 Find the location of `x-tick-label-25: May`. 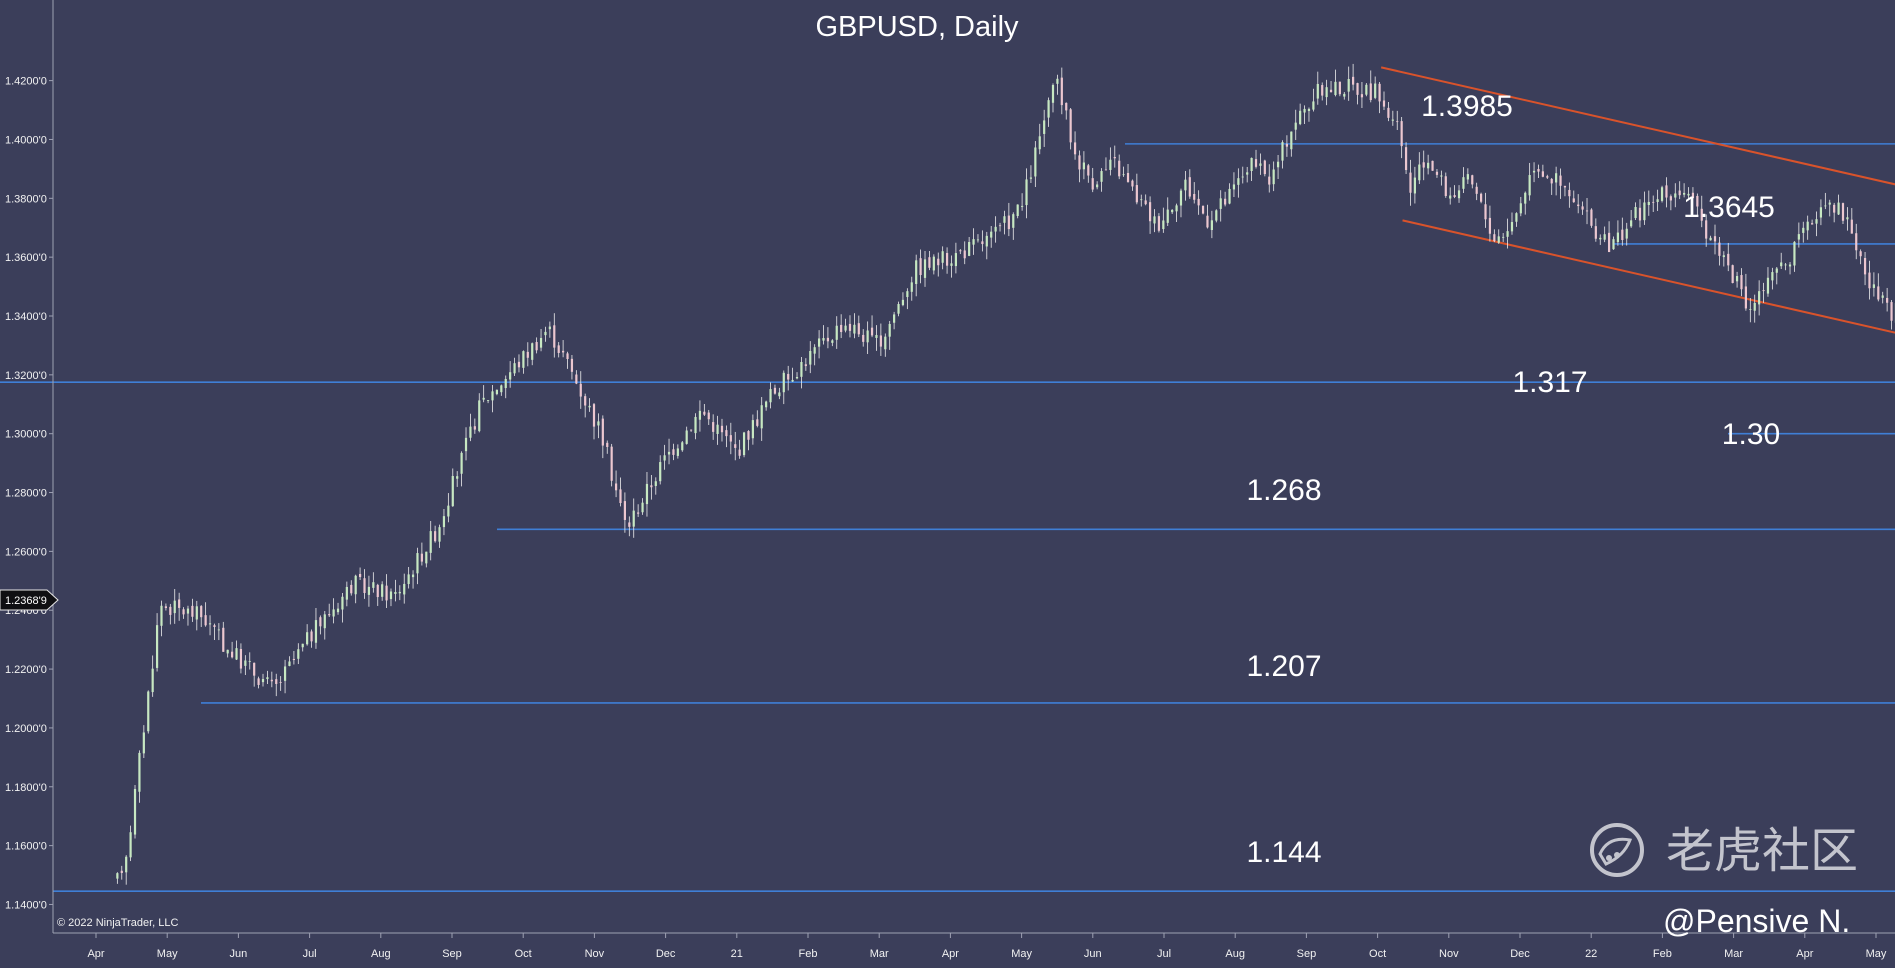

x-tick-label-25: May is located at coordinates (1876, 954).